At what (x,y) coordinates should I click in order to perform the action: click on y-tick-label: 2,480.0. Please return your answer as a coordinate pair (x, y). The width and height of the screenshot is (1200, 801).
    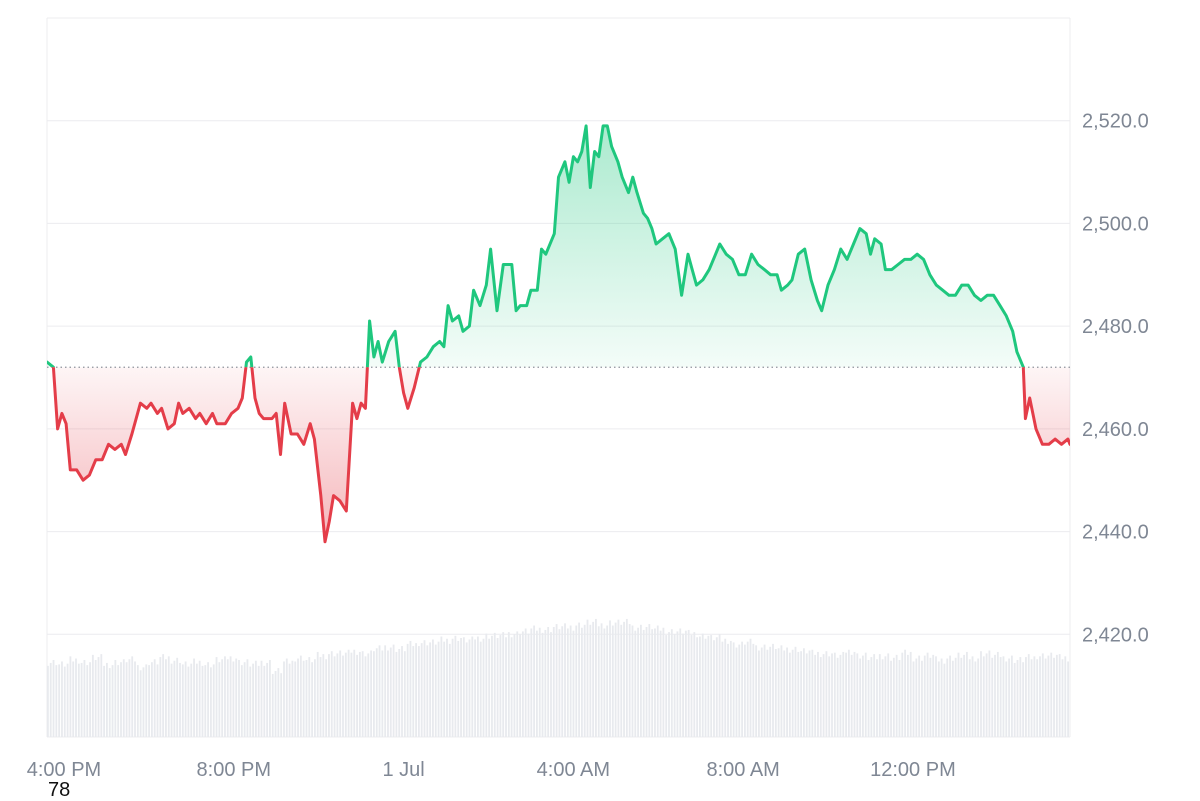
    Looking at the image, I should click on (1115, 327).